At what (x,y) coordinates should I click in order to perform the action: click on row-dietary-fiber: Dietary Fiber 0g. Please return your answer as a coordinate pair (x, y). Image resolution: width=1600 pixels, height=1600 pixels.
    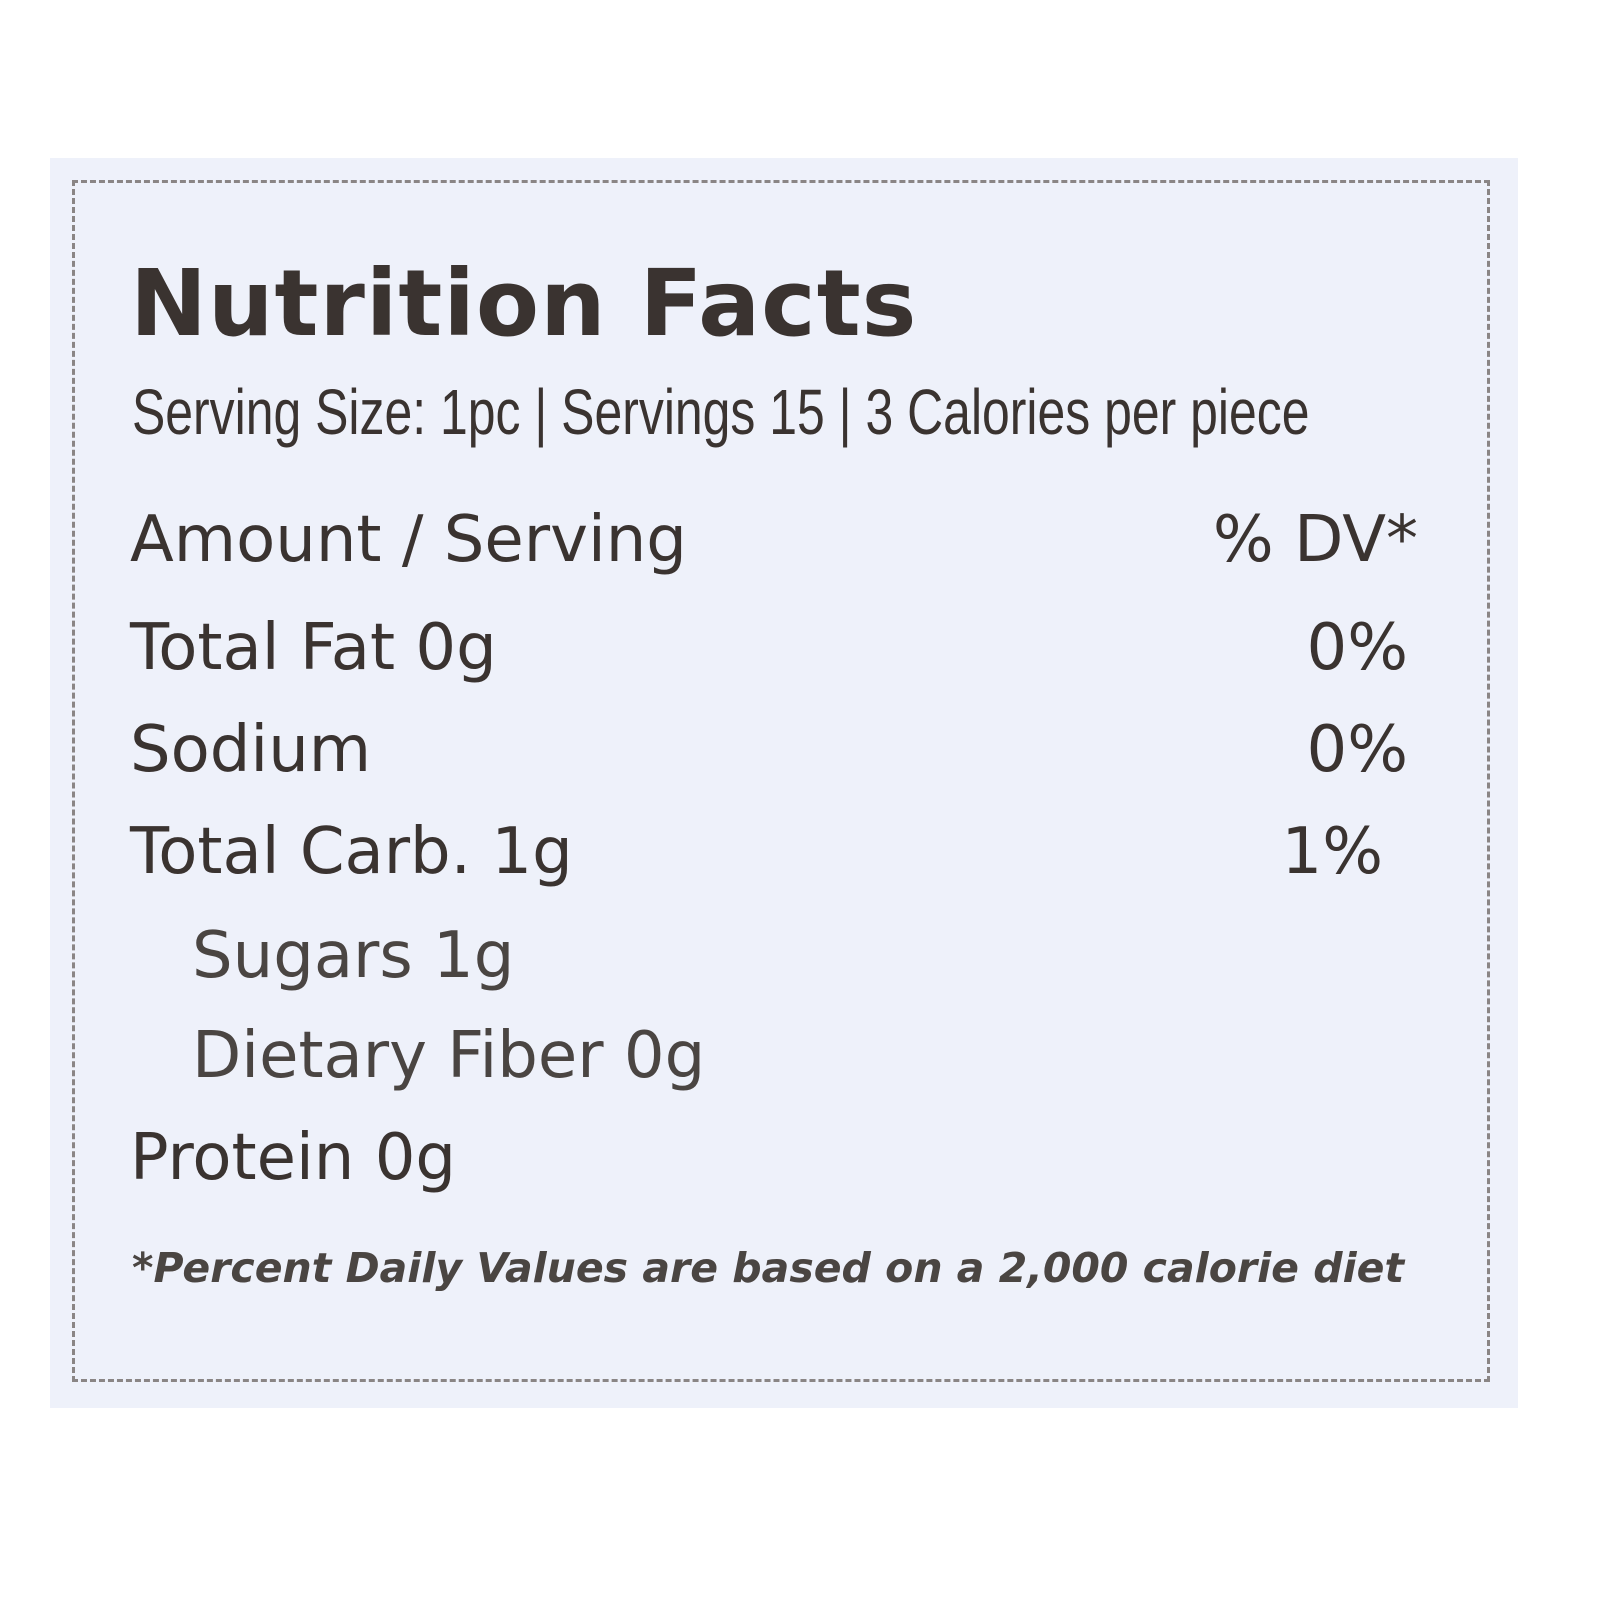
    Looking at the image, I should click on (449, 1056).